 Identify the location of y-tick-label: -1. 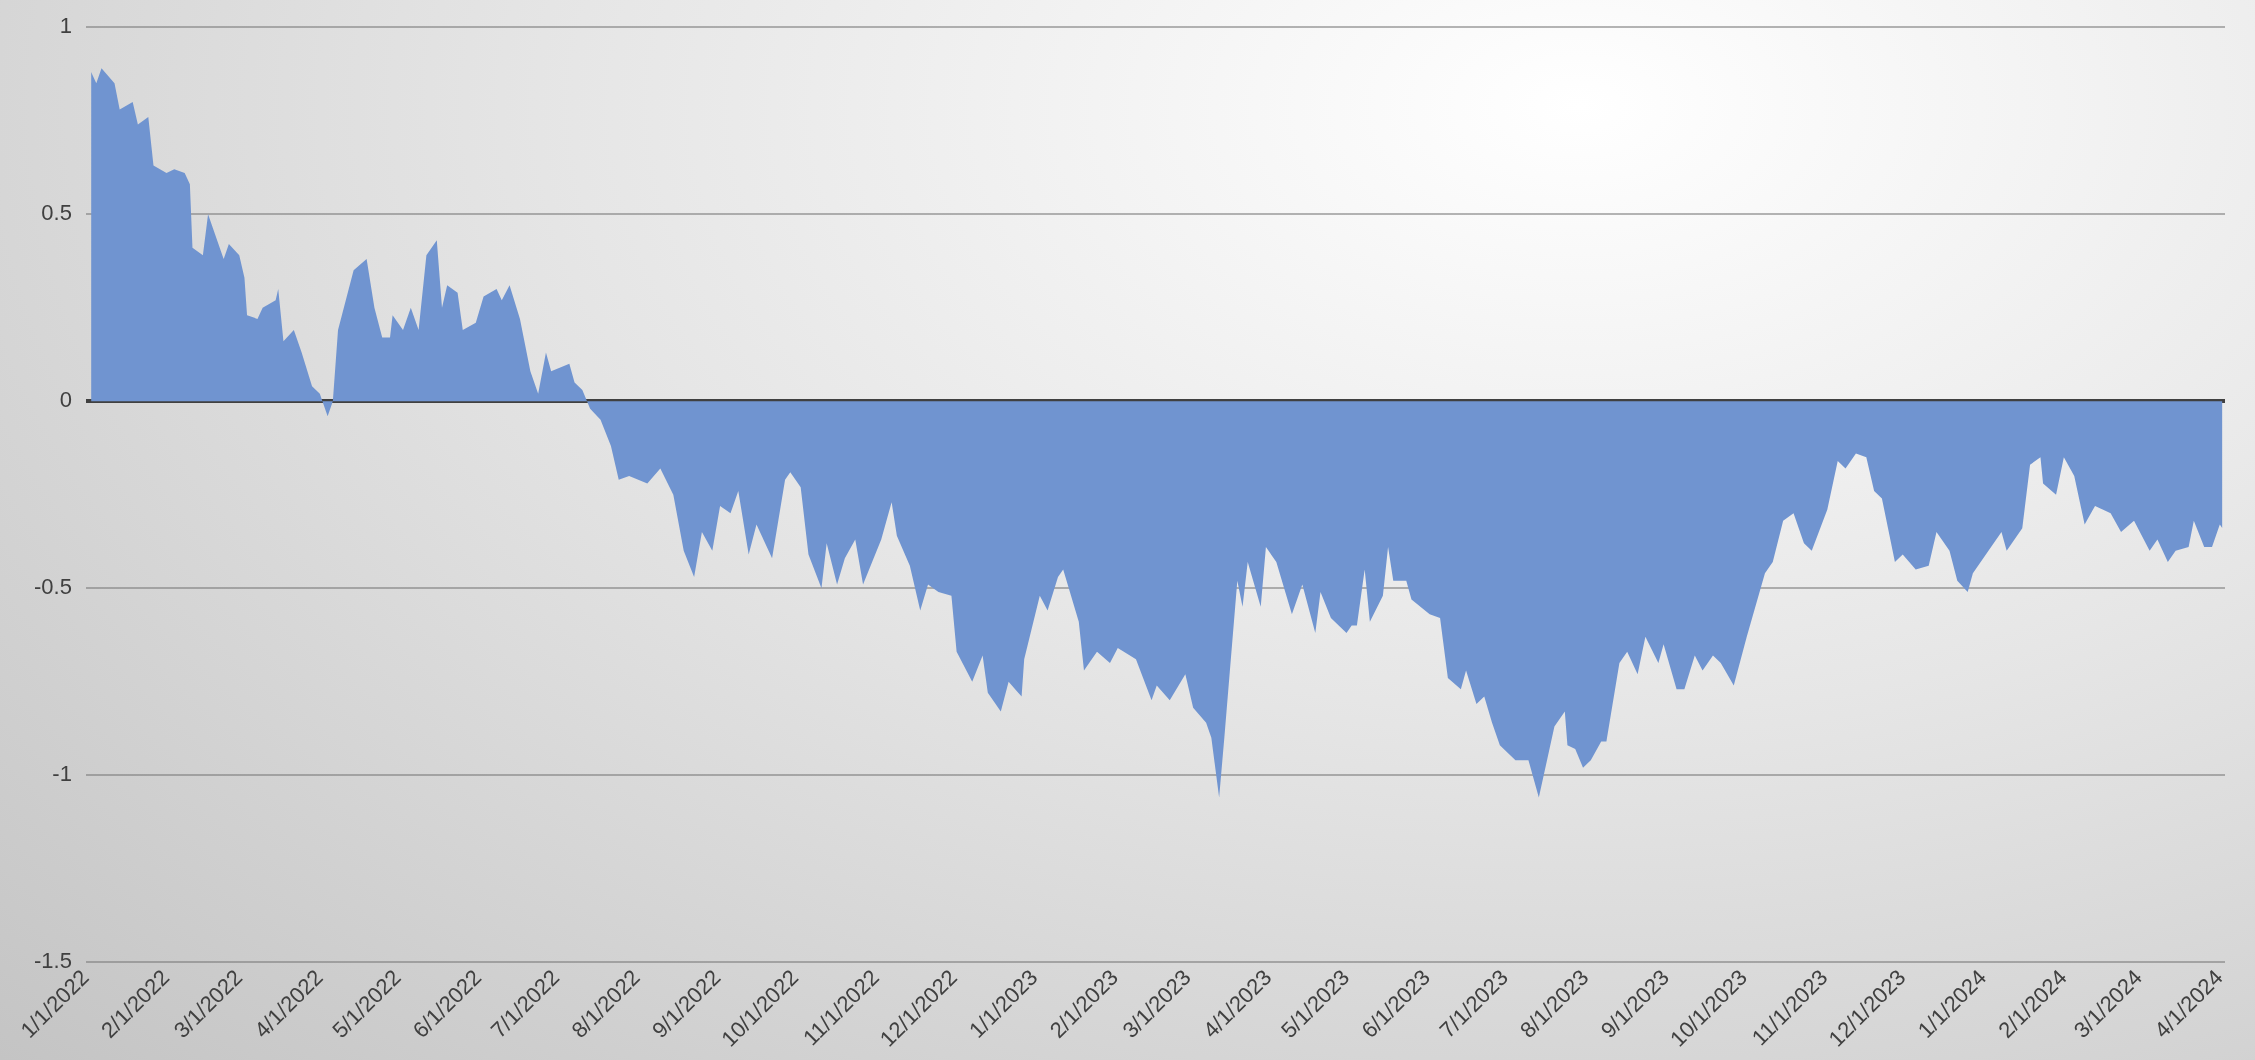
(62, 774).